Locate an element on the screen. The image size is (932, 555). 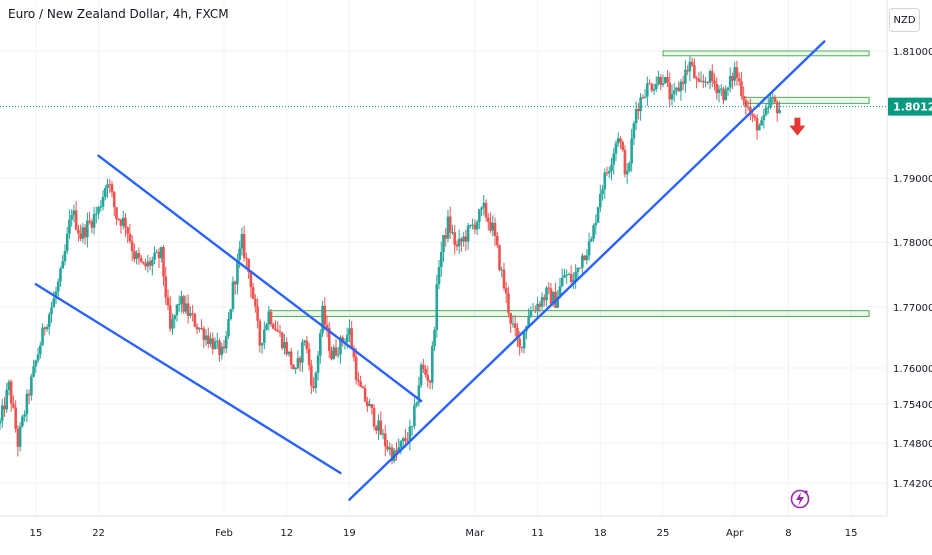
arrow-shaft is located at coordinates (797, 122).